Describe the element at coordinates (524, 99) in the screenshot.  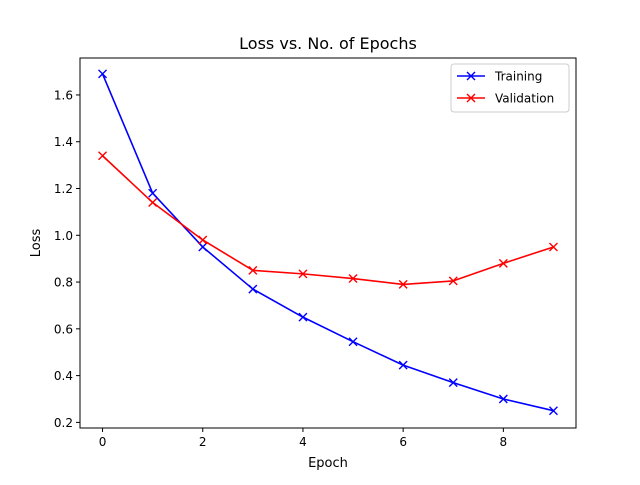
I see `legend-label-validation: Validation` at that location.